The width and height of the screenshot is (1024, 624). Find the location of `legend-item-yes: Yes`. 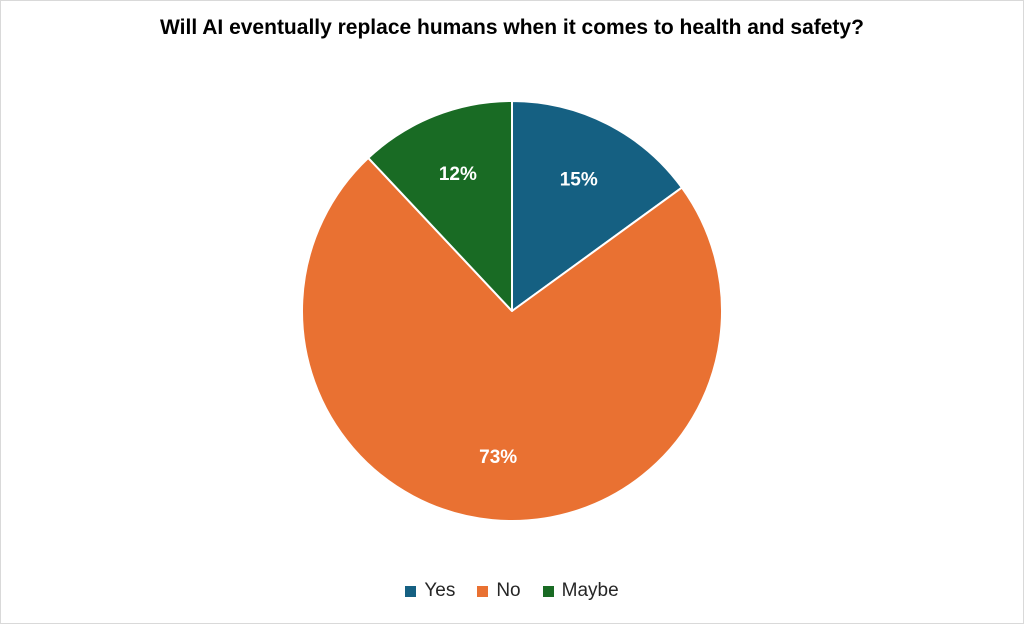

legend-item-yes: Yes is located at coordinates (430, 591).